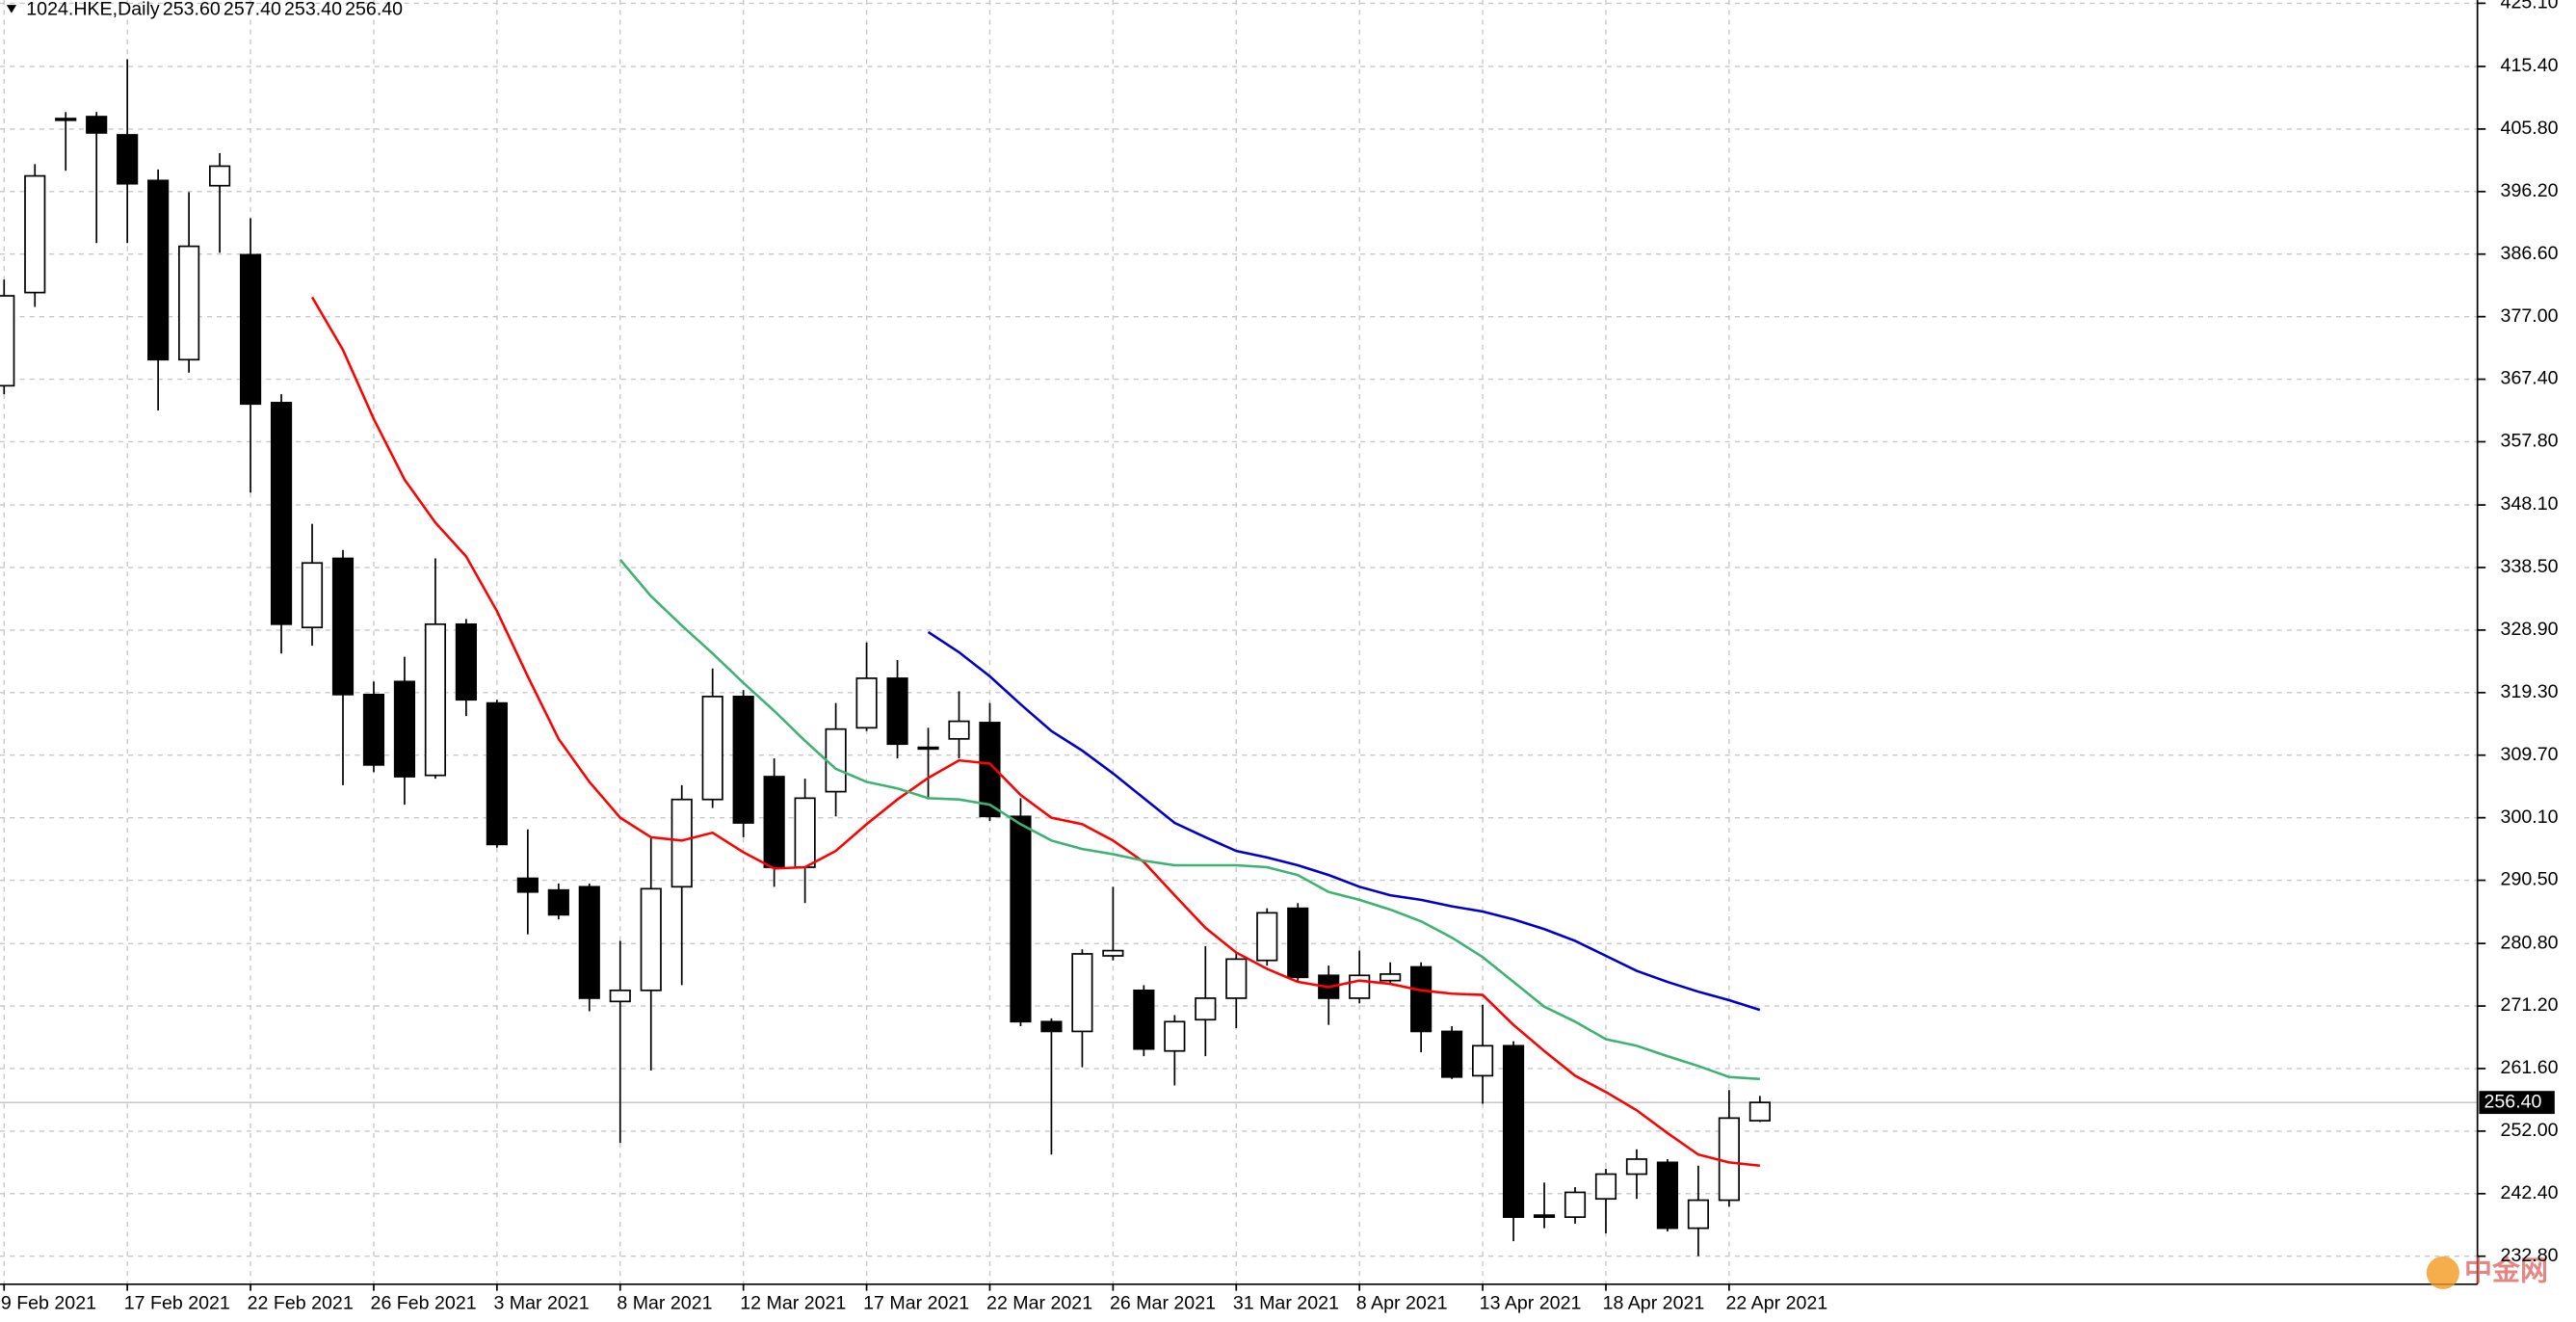 The width and height of the screenshot is (2576, 1322). I want to click on x-tick-label: 26 Feb 2021, so click(424, 1302).